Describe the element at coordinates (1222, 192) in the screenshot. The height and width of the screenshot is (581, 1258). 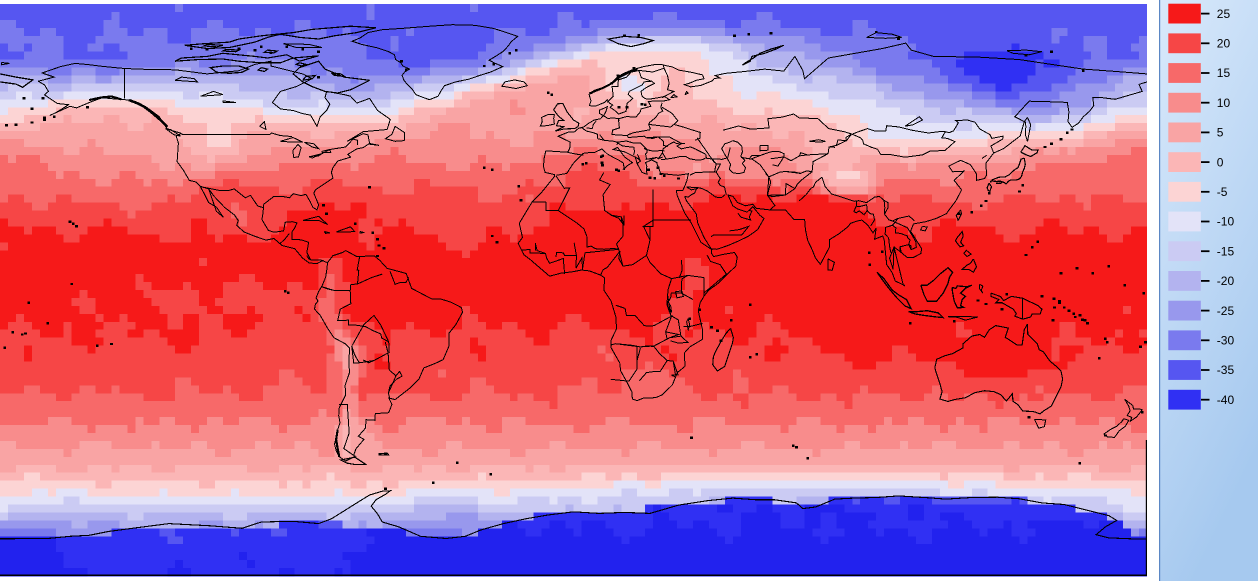
I see `svg-text: -5` at that location.